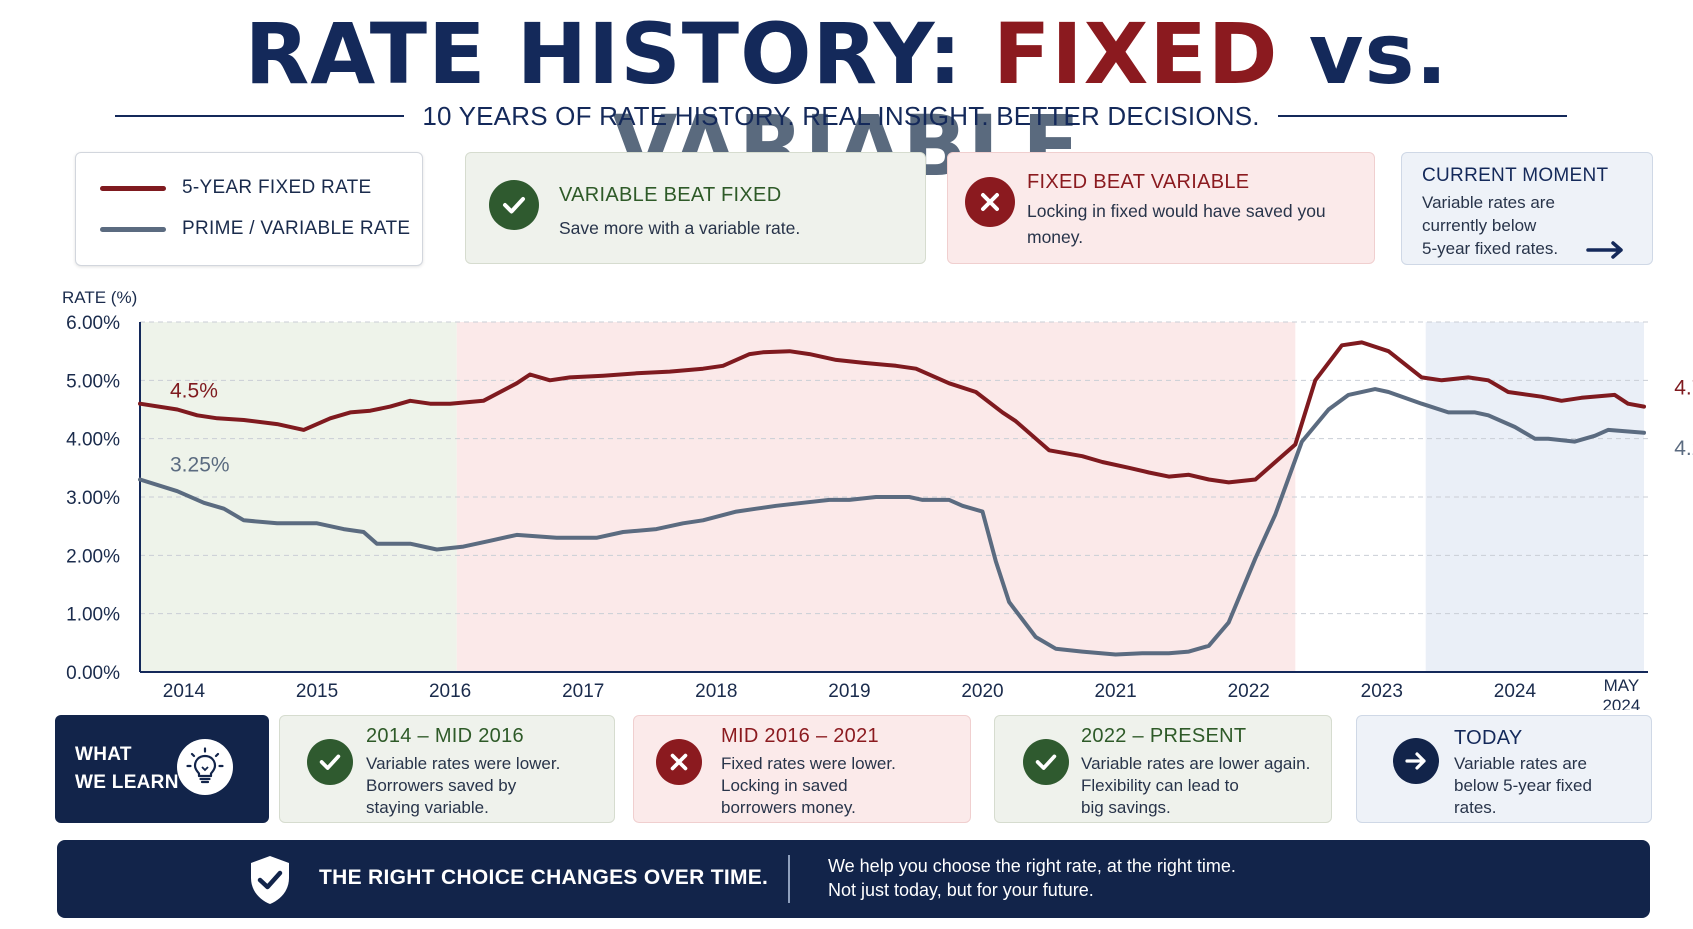  Describe the element at coordinates (296, 228) in the screenshot. I see `legend-label-variable: PRIME / VARIABLE RATE` at that location.